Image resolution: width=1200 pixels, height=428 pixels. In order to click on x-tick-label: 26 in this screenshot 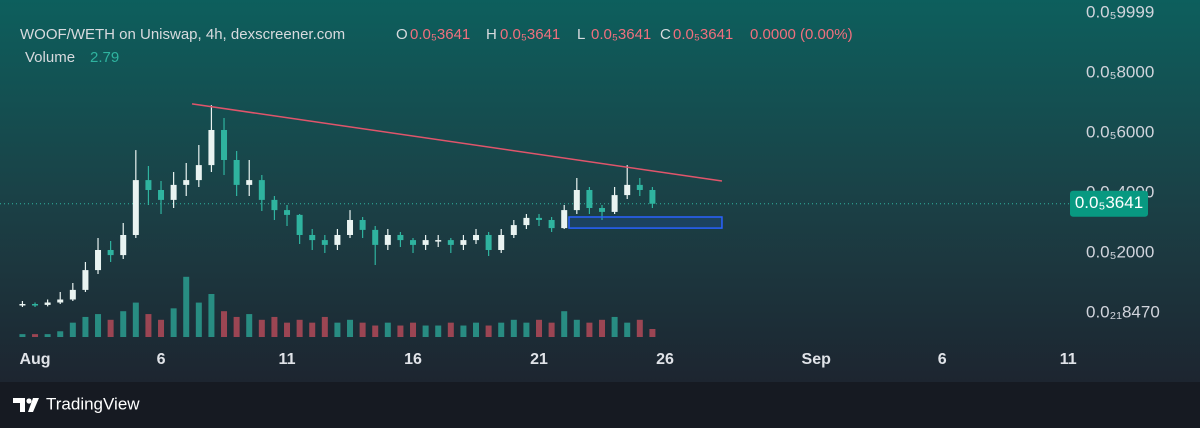, I will do `click(665, 359)`.